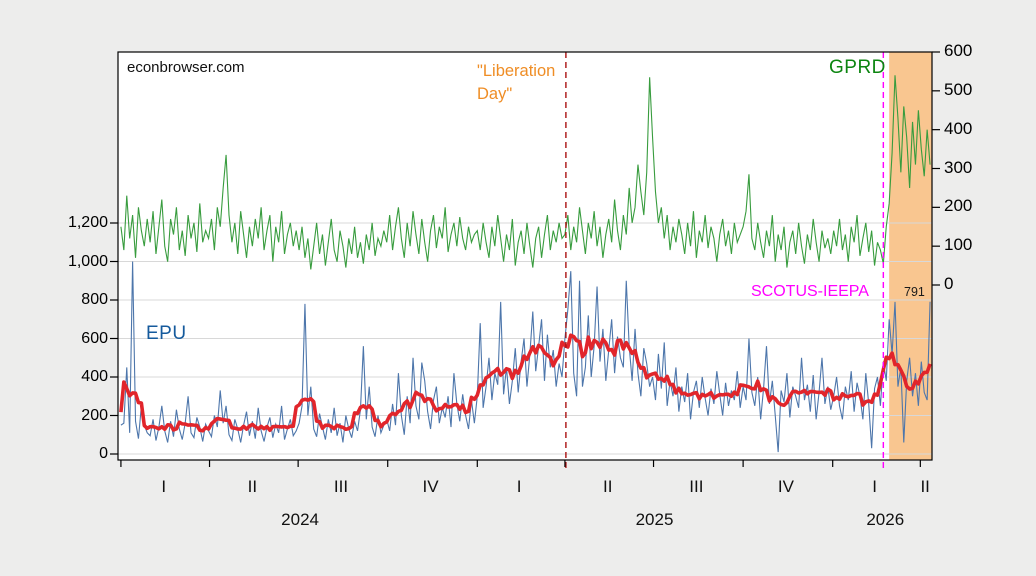 The width and height of the screenshot is (1036, 576). I want to click on y-left-tick-label: 1,000, so click(87, 261).